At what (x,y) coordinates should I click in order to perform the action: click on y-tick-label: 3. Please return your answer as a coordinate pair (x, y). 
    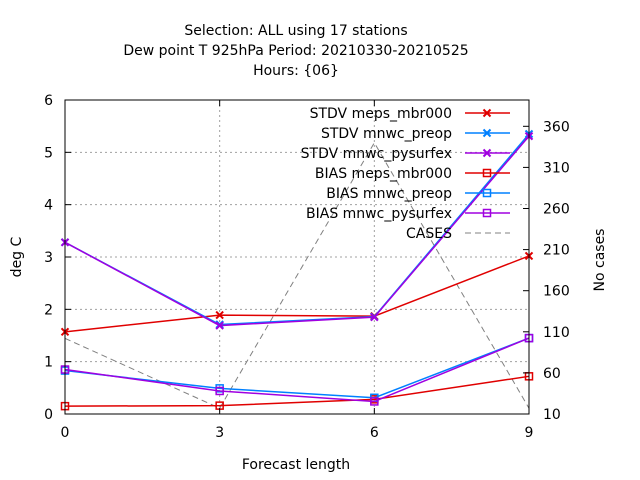
    Looking at the image, I should click on (48, 258).